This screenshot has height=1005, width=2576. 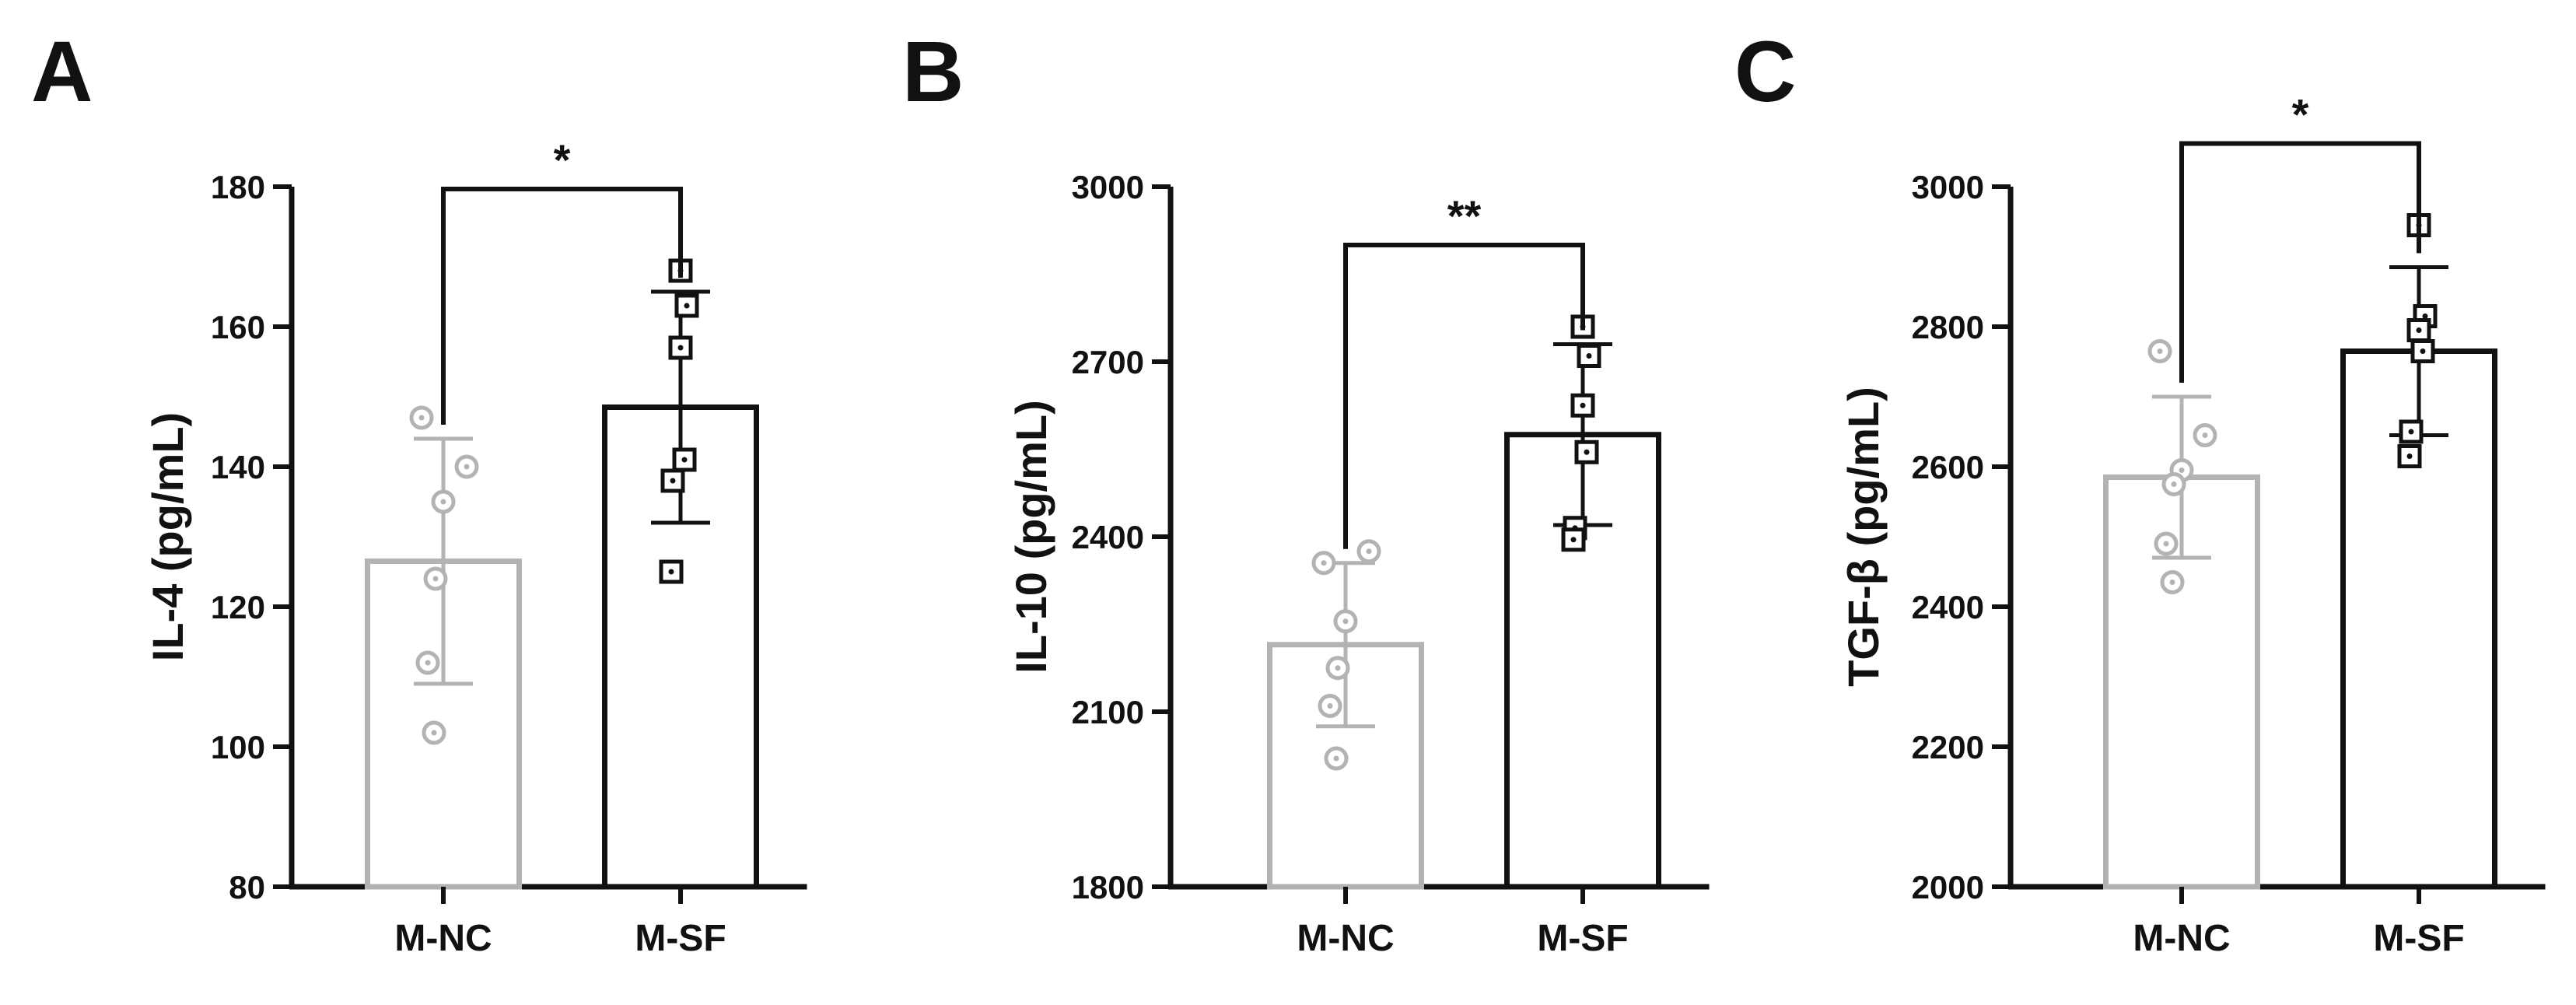 What do you see at coordinates (238, 607) in the screenshot?
I see `y-tick-label: 120` at bounding box center [238, 607].